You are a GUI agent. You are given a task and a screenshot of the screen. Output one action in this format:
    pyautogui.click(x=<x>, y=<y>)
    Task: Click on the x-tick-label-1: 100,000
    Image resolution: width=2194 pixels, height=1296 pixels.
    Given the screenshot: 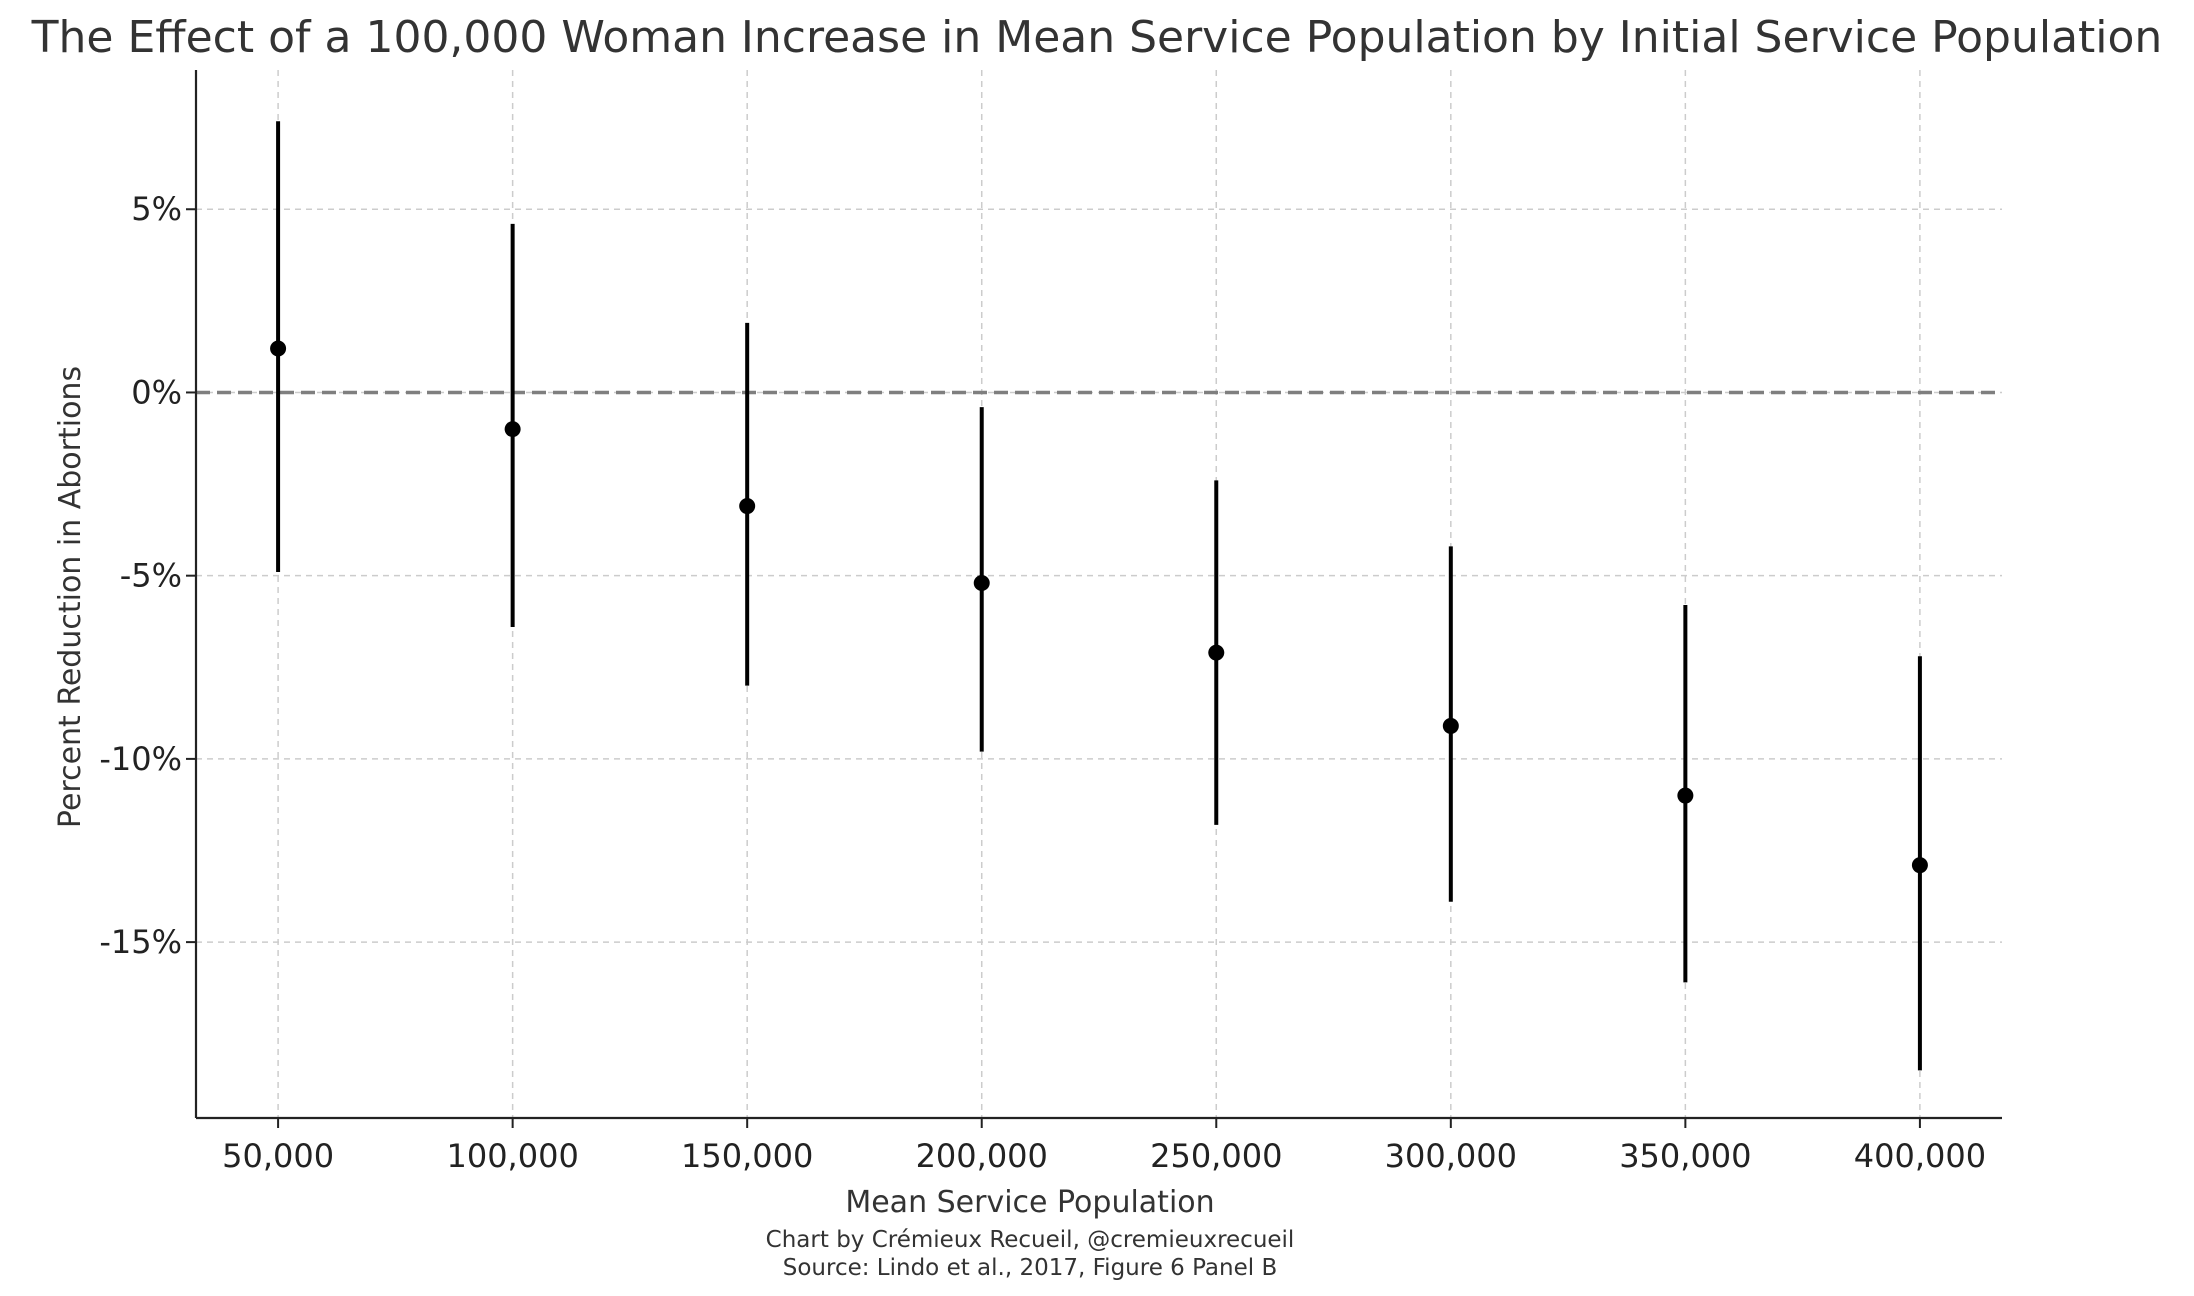 What is the action you would take?
    pyautogui.click(x=512, y=1156)
    